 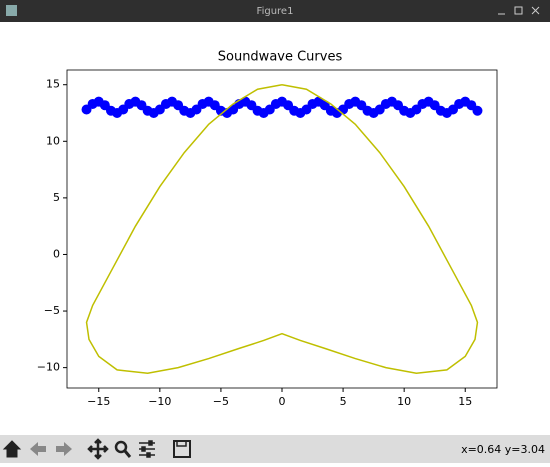 What do you see at coordinates (11, 10) in the screenshot?
I see `app-icon` at bounding box center [11, 10].